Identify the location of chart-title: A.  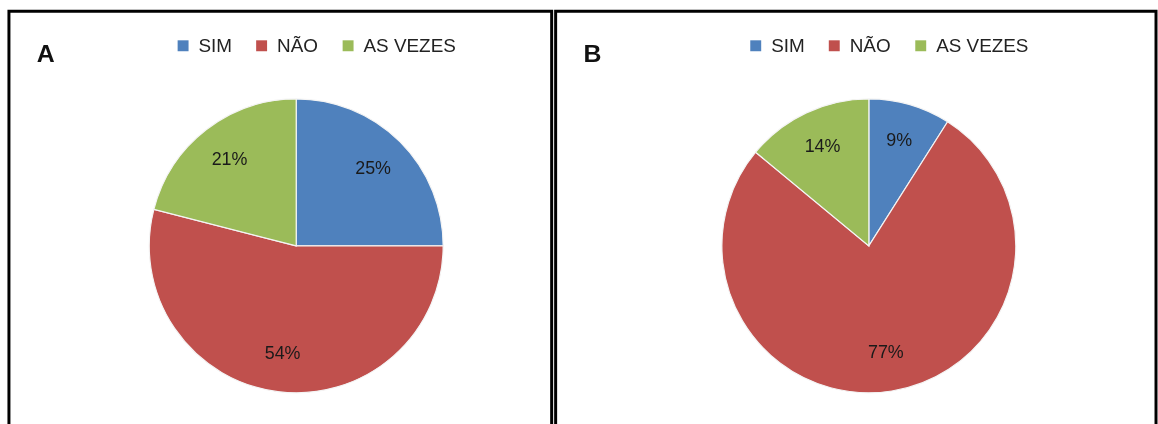
(45, 53).